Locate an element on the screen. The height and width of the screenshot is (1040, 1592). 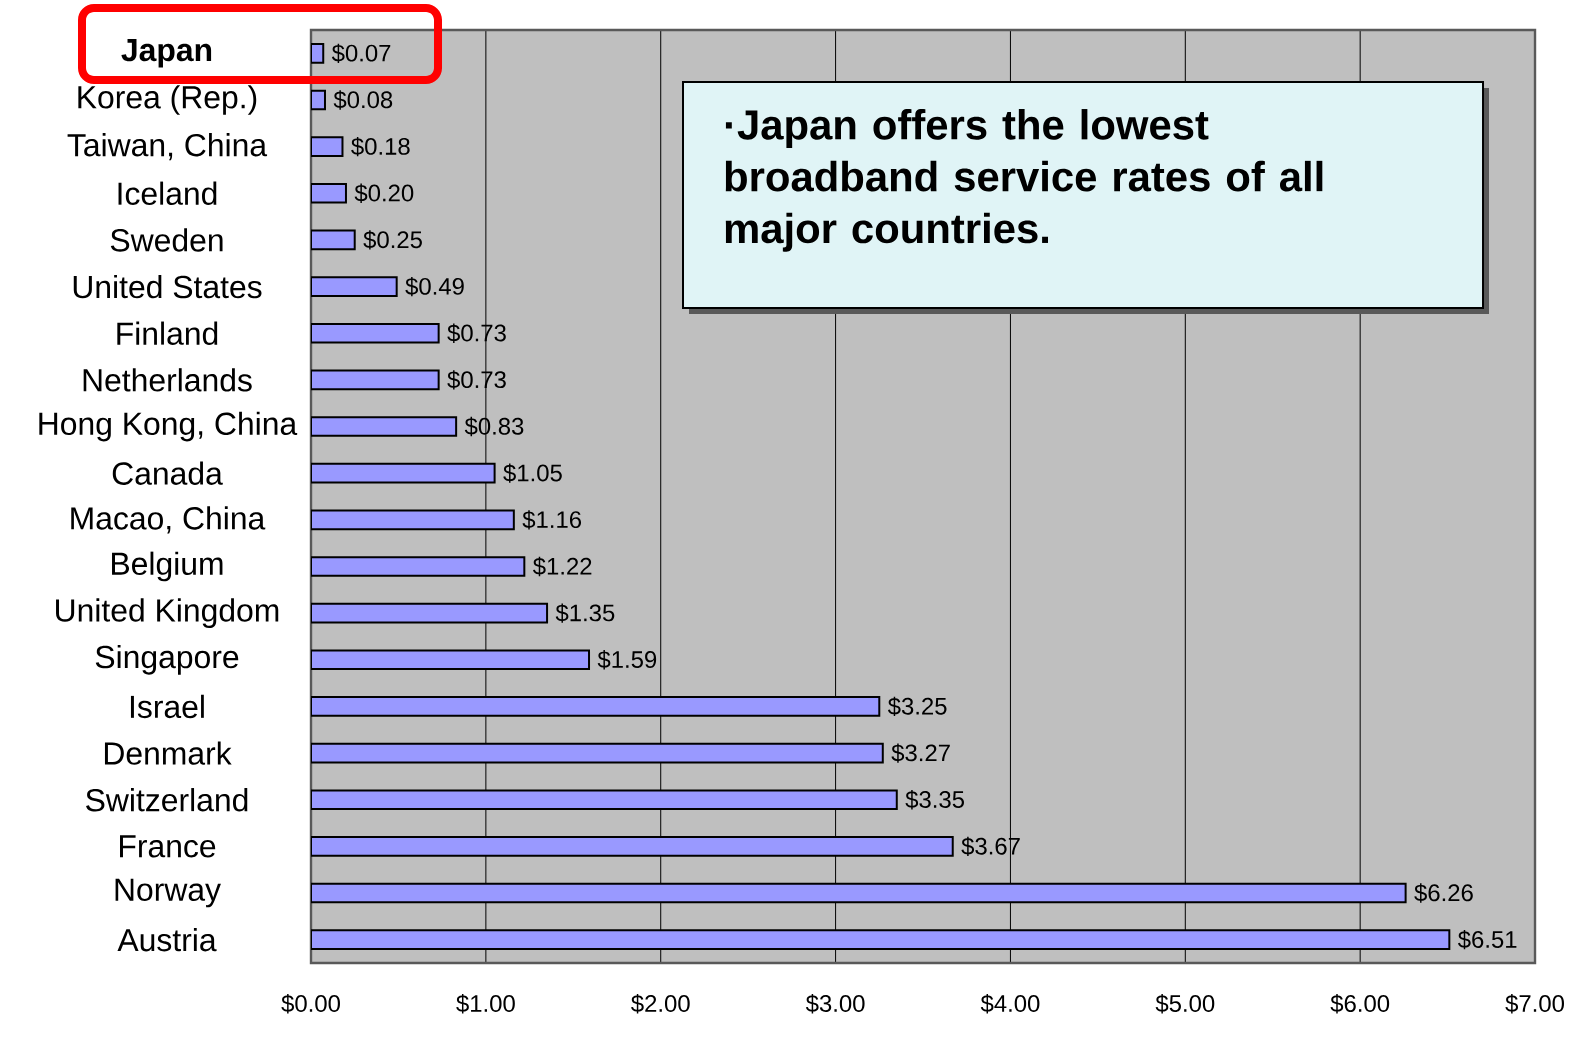
data-label: $0.18 is located at coordinates (380, 146).